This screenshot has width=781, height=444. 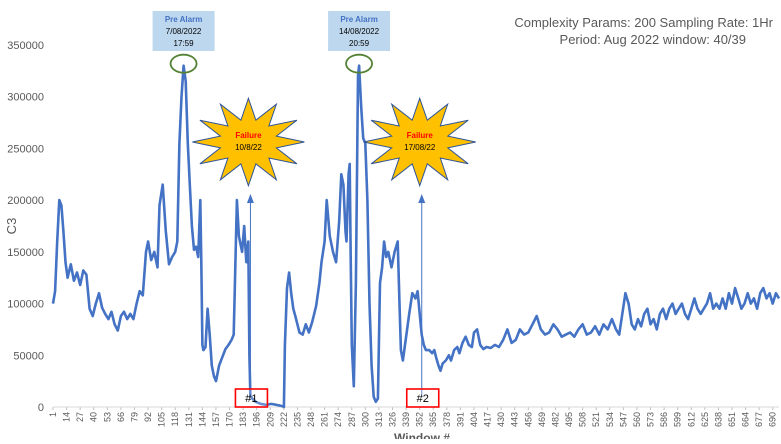 What do you see at coordinates (270, 419) in the screenshot?
I see `x-tick-label: 209` at bounding box center [270, 419].